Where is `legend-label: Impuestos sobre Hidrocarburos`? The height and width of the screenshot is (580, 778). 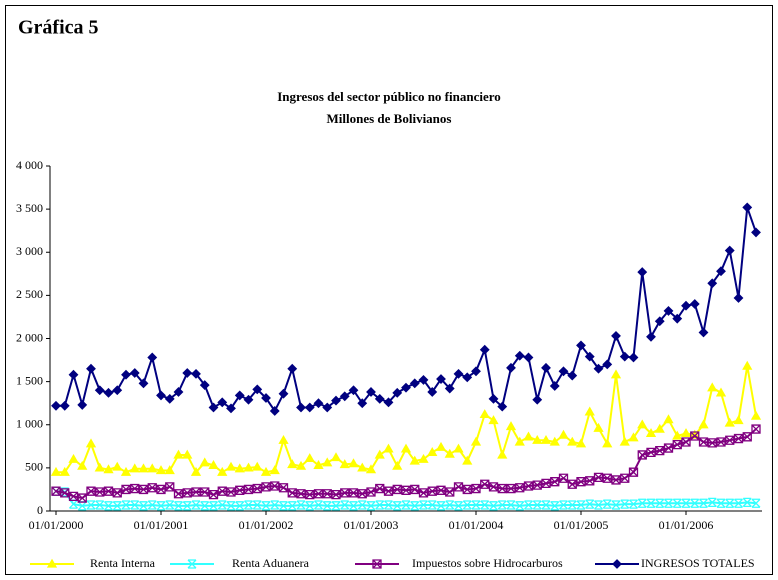
legend-label: Impuestos sobre Hidrocarburos is located at coordinates (487, 563).